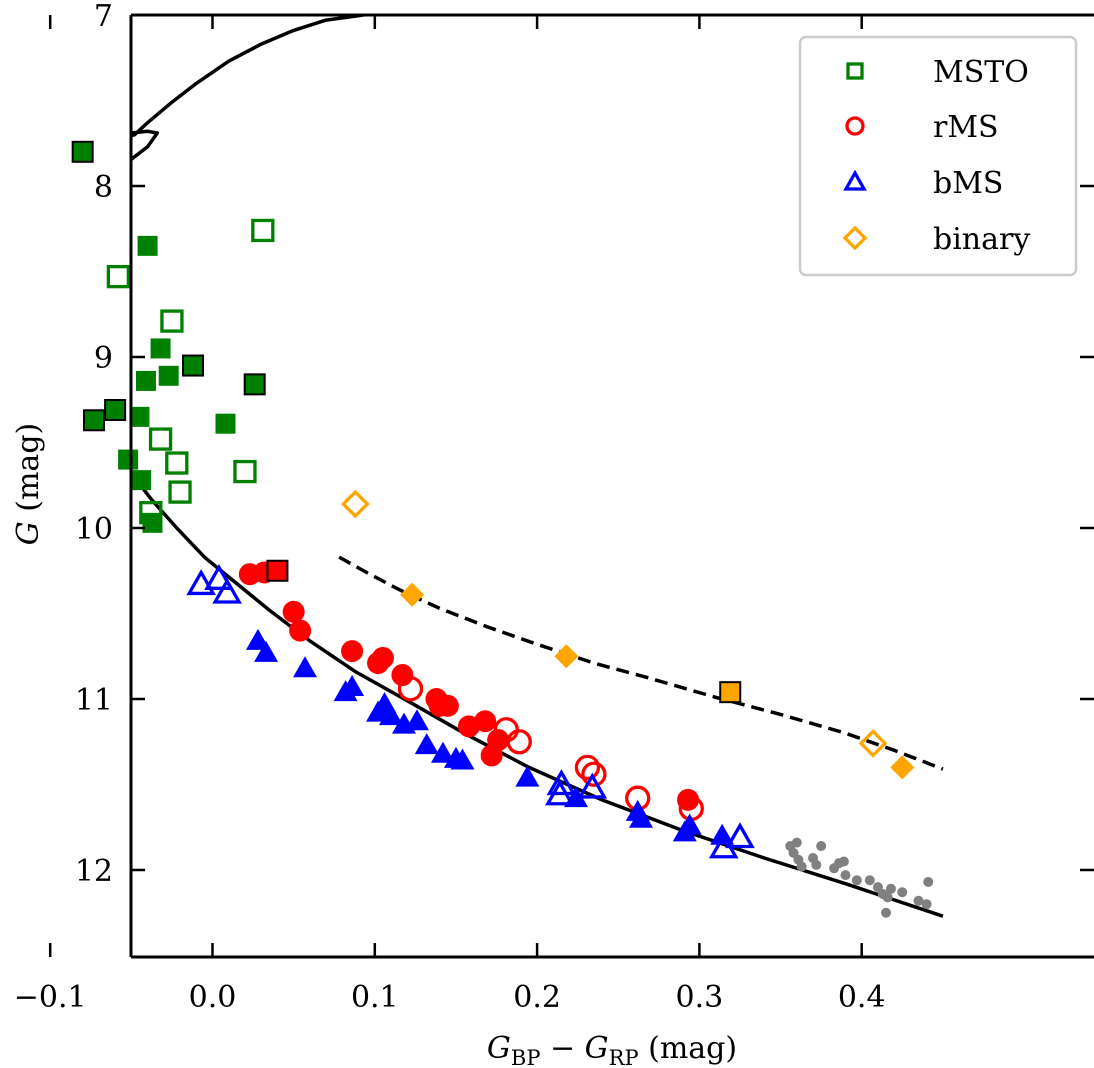 This screenshot has width=1094, height=1068. I want to click on y-tick-label: 10, so click(94, 529).